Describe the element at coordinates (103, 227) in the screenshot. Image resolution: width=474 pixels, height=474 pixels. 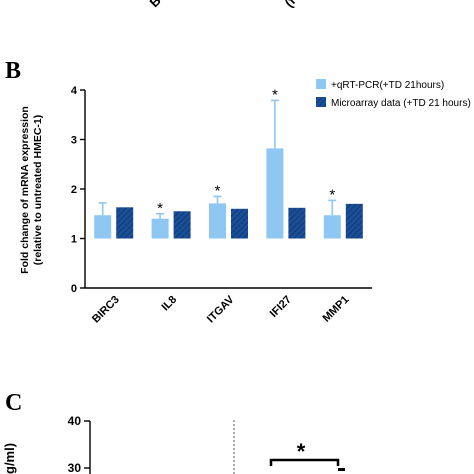
I see `bar-qrt-pcr-birc3` at that location.